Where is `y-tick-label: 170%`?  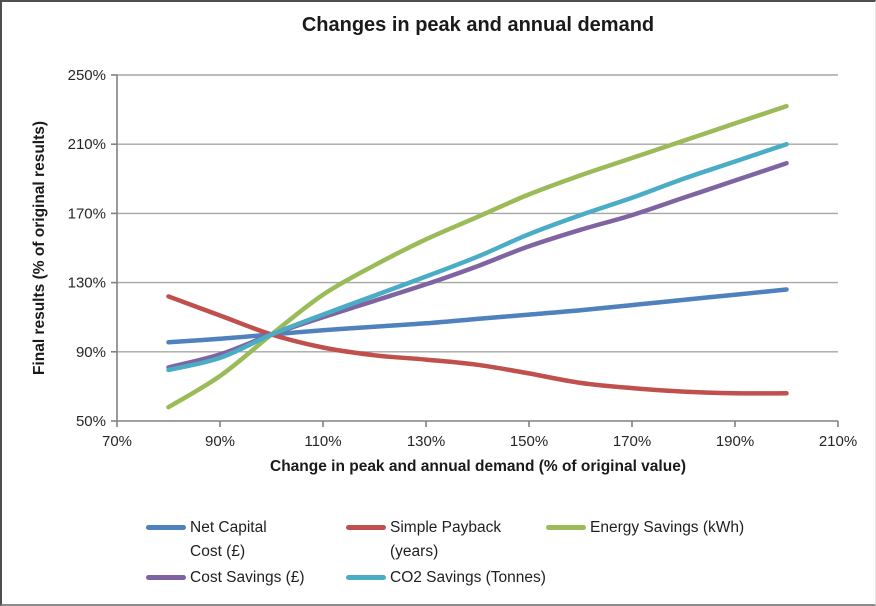 y-tick-label: 170% is located at coordinates (87, 213).